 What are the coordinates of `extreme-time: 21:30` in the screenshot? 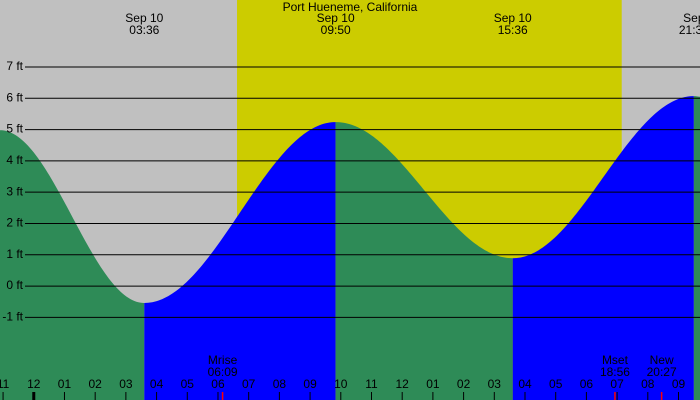 It's located at (689, 30).